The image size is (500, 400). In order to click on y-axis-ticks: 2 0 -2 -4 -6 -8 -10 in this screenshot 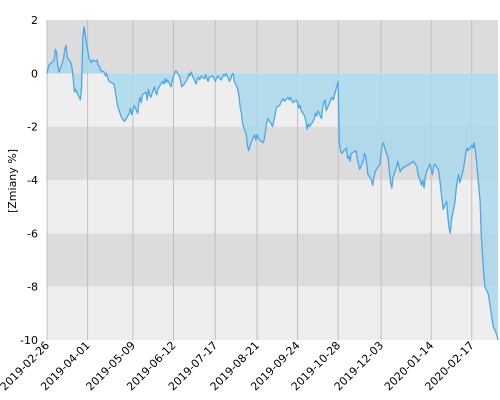, I will do `click(29, 180)`.